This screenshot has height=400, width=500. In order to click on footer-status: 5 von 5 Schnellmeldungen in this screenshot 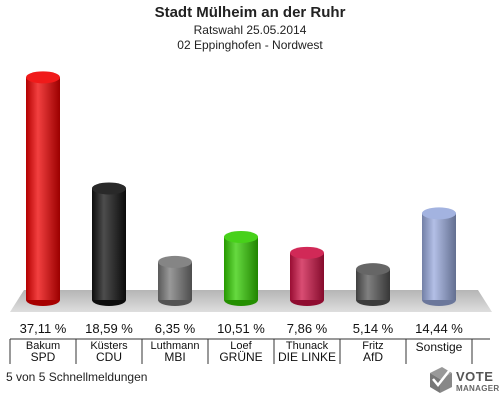, I will do `click(77, 377)`.